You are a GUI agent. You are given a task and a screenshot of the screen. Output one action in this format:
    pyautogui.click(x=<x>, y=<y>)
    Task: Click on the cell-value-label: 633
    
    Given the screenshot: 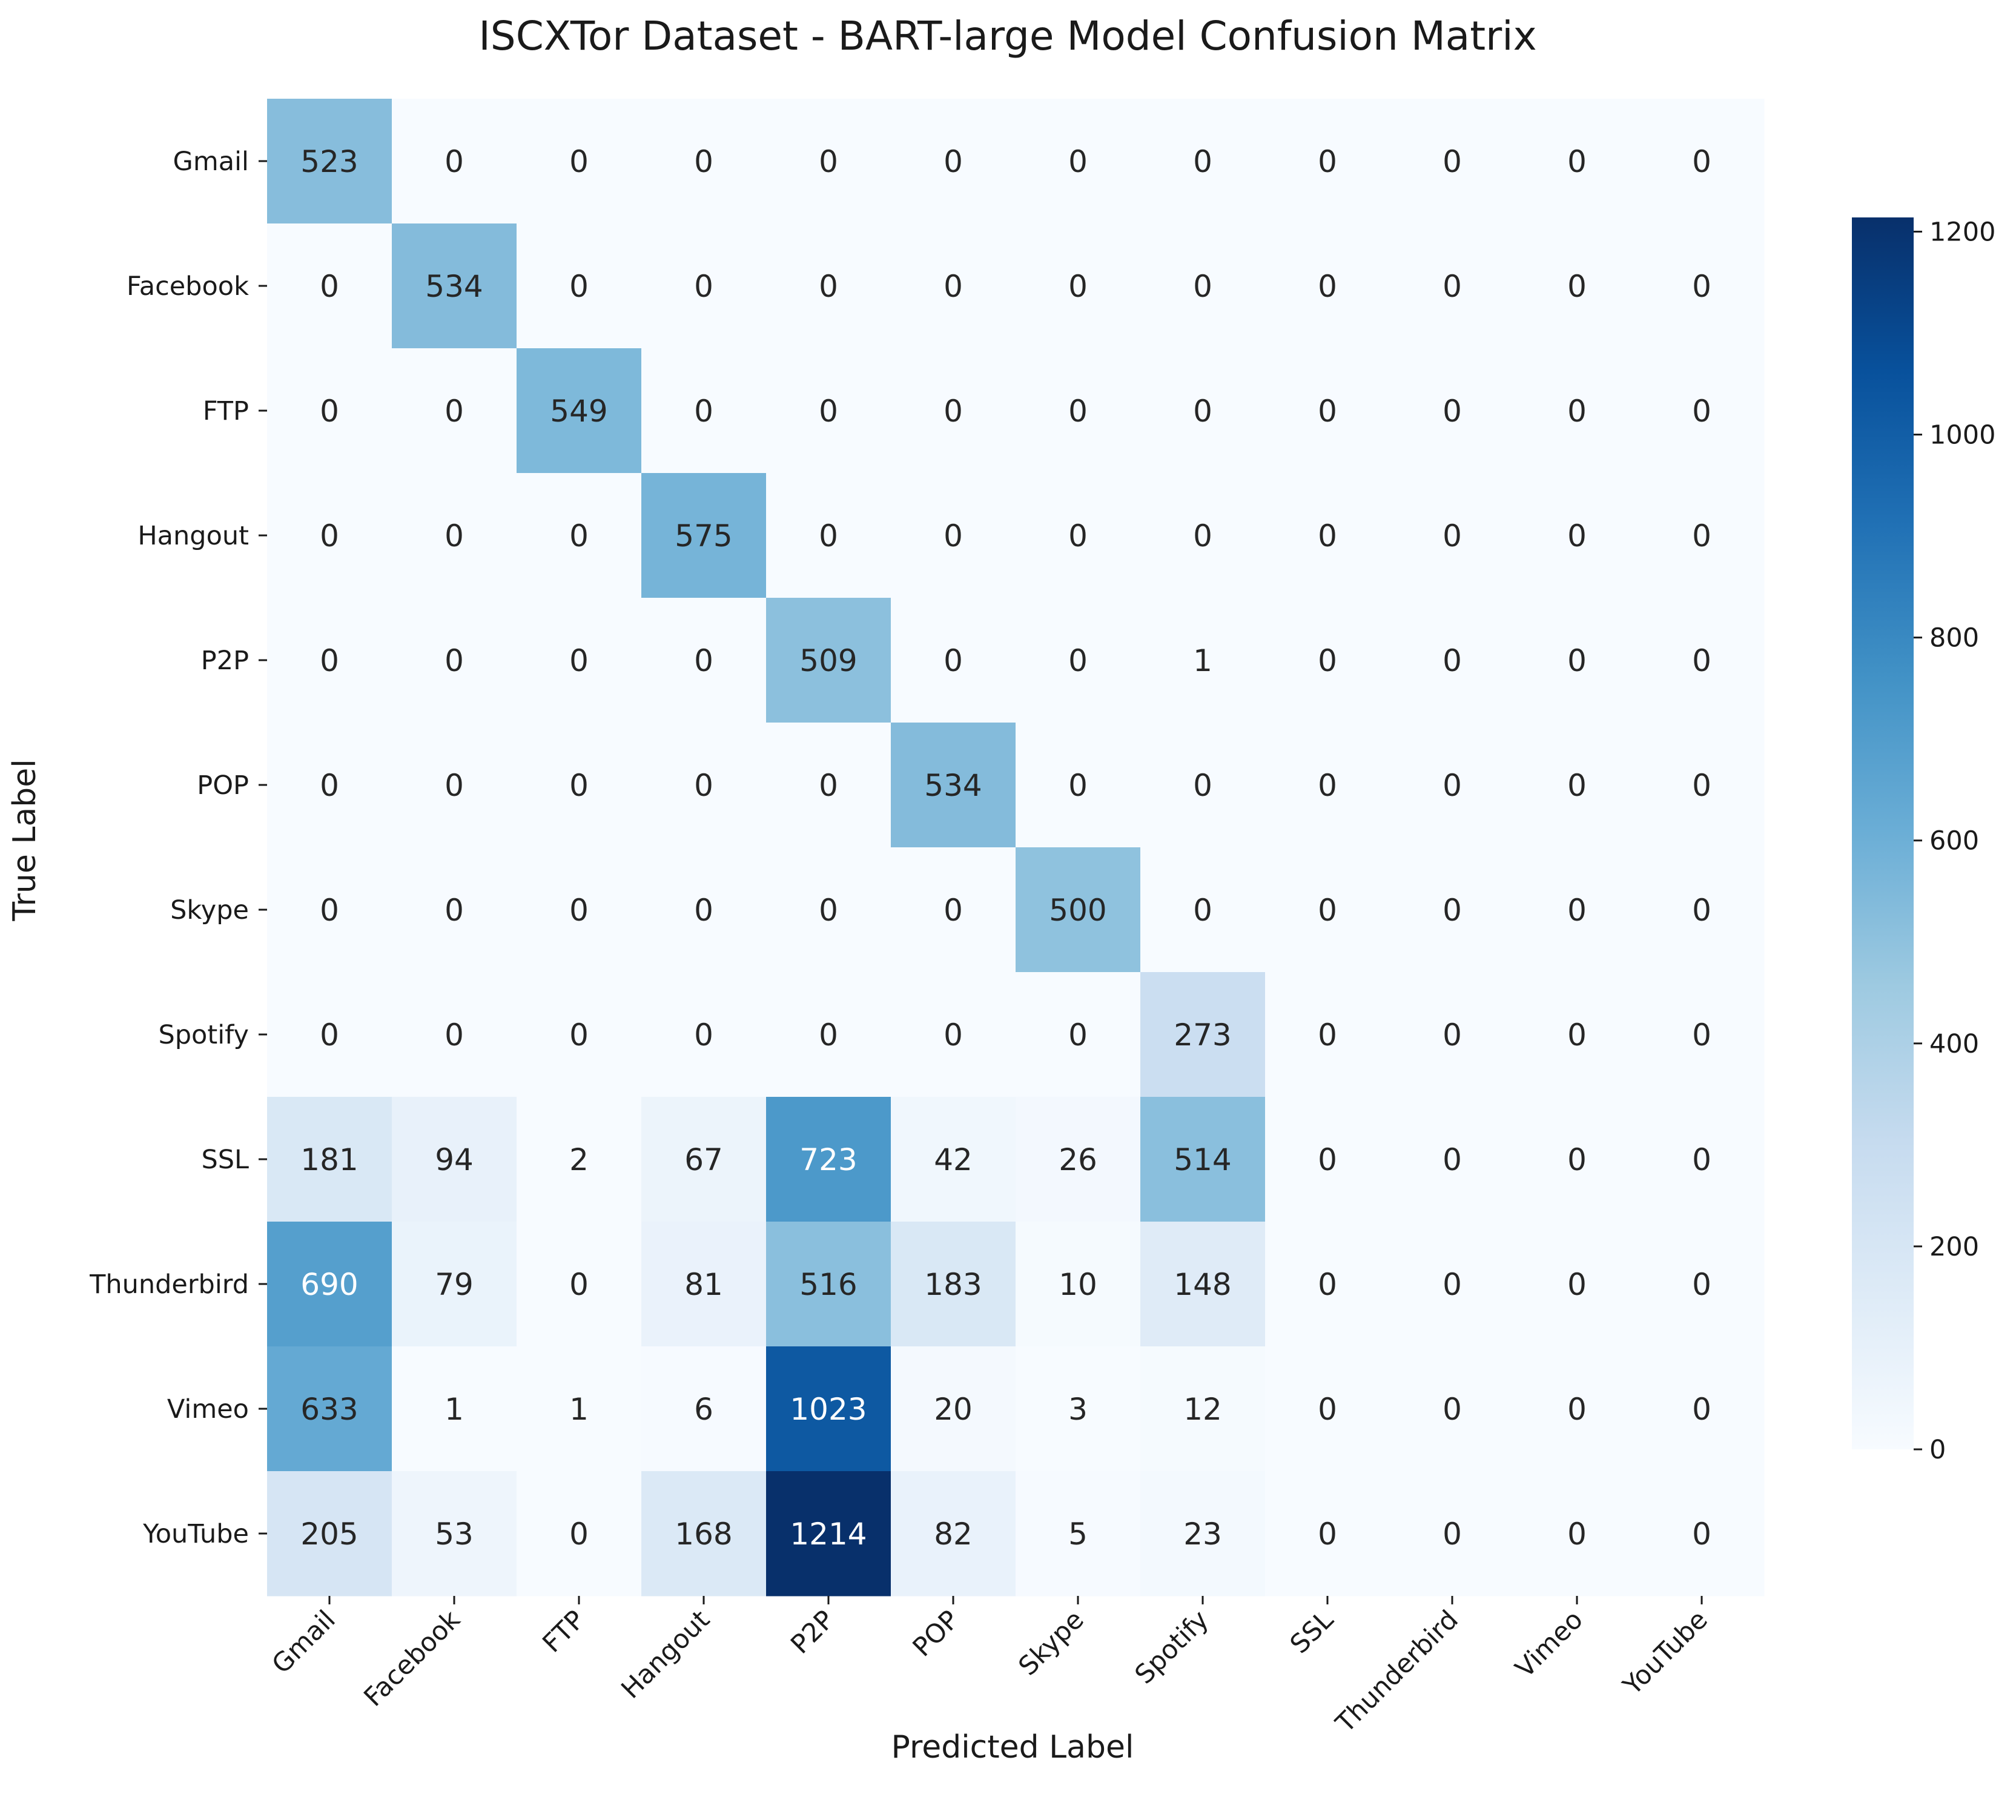 What is the action you would take?
    pyautogui.click(x=329, y=1409)
    